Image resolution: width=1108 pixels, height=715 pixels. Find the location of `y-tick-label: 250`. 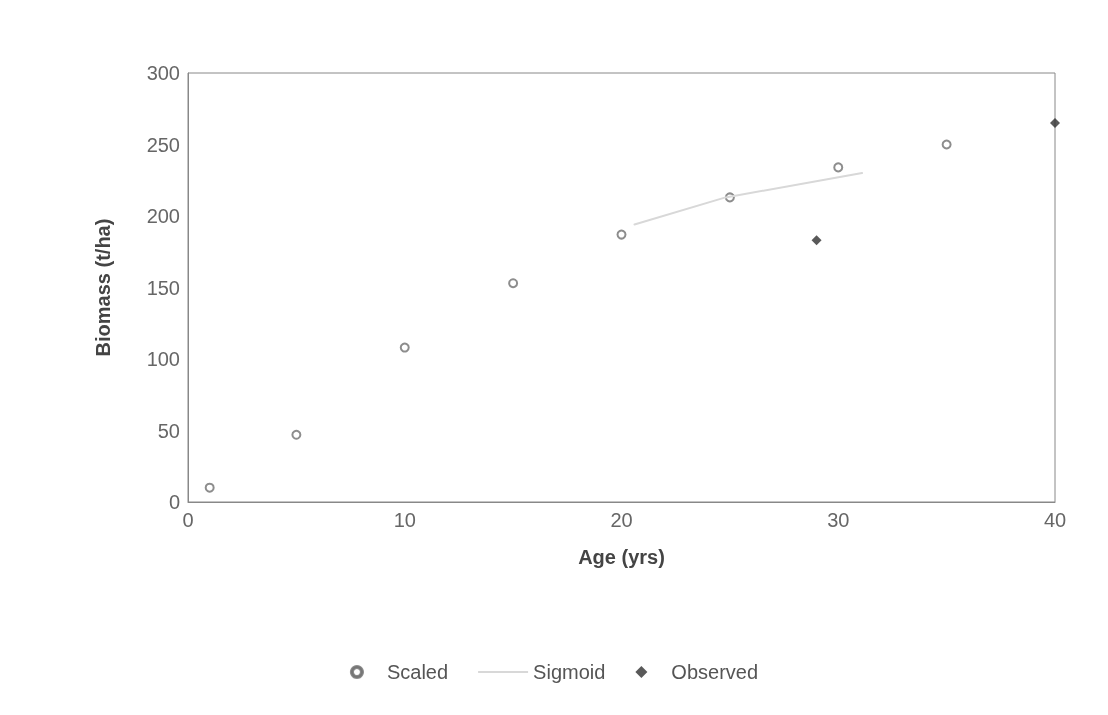

y-tick-label: 250 is located at coordinates (163, 144).